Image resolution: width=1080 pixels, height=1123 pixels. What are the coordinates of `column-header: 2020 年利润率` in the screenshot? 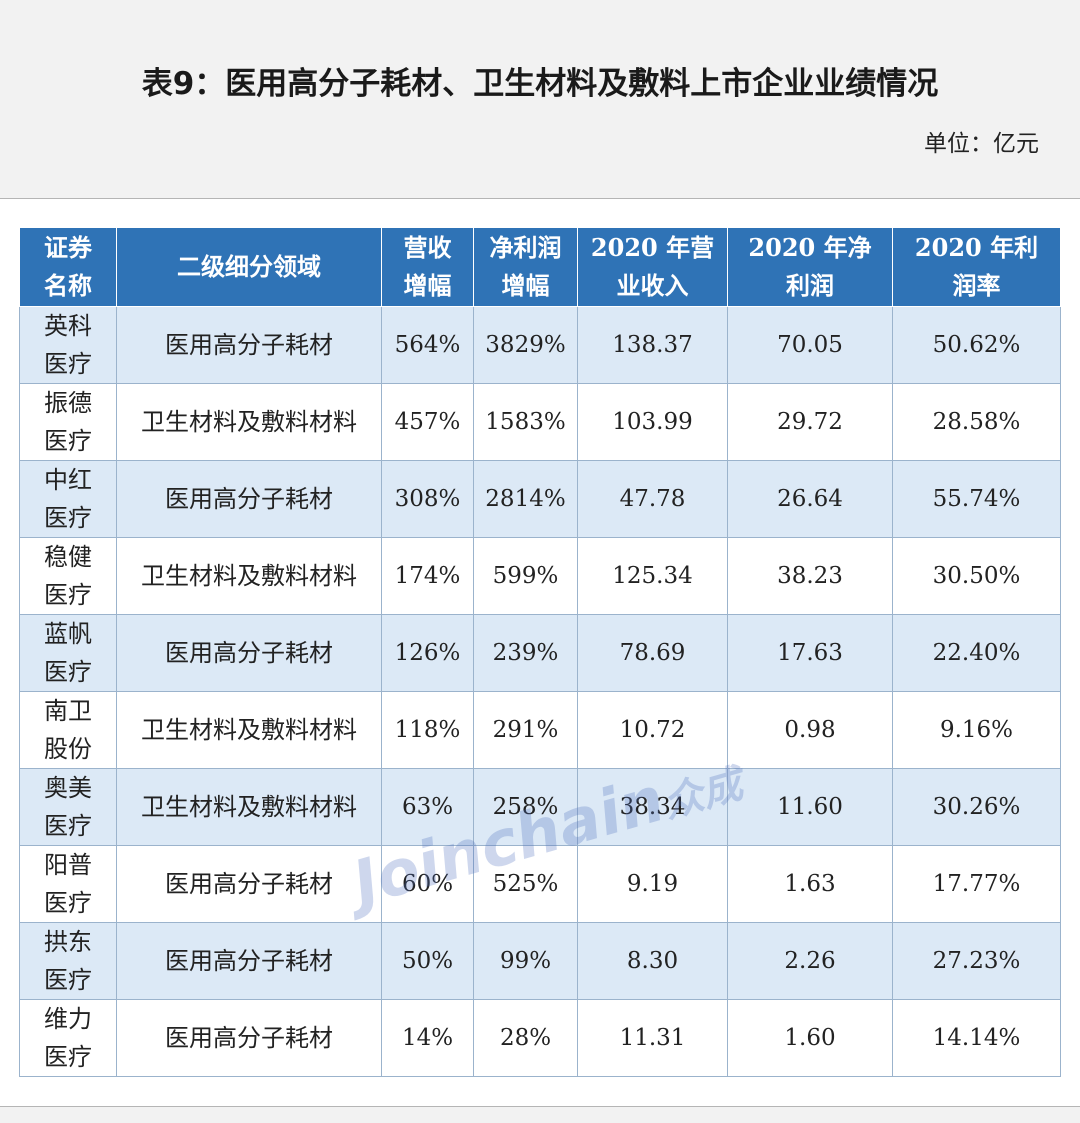 It's located at (976, 267).